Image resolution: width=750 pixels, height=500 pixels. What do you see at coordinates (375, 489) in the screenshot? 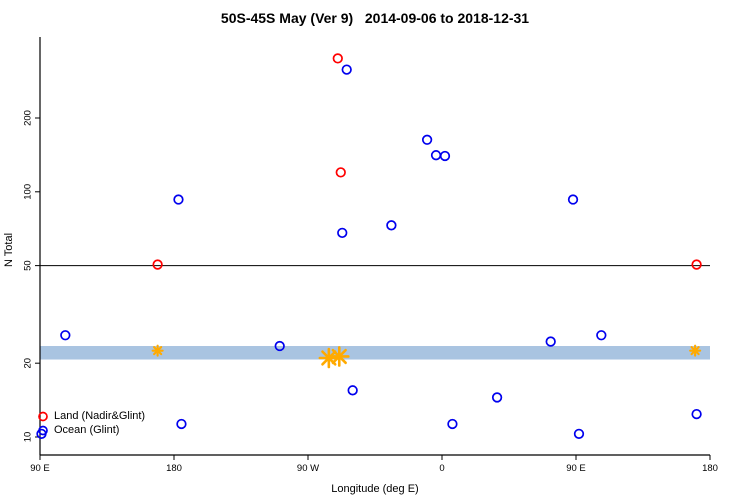
I see `x-axis-label: Longitude (deg E)` at bounding box center [375, 489].